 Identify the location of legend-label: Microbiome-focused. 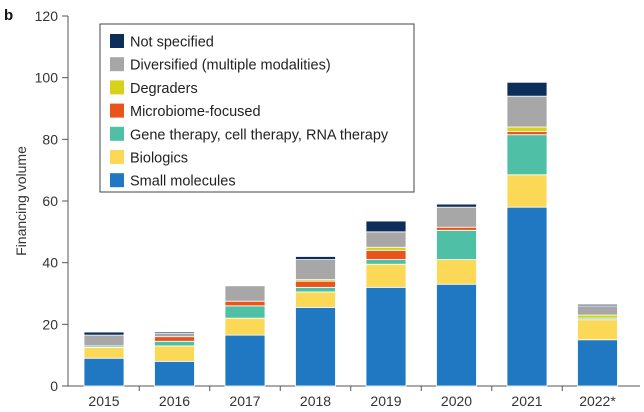
(195, 112).